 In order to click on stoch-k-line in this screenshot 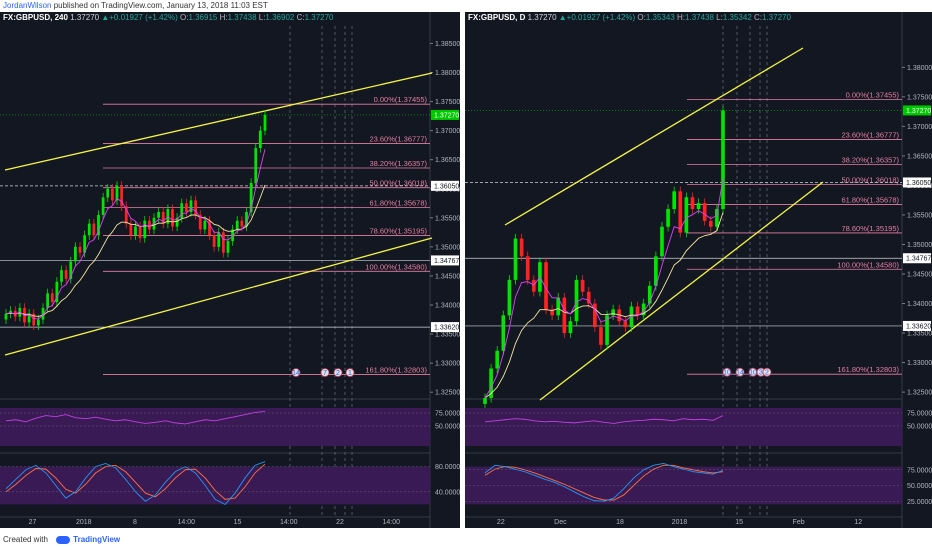, I will do `click(604, 482)`.